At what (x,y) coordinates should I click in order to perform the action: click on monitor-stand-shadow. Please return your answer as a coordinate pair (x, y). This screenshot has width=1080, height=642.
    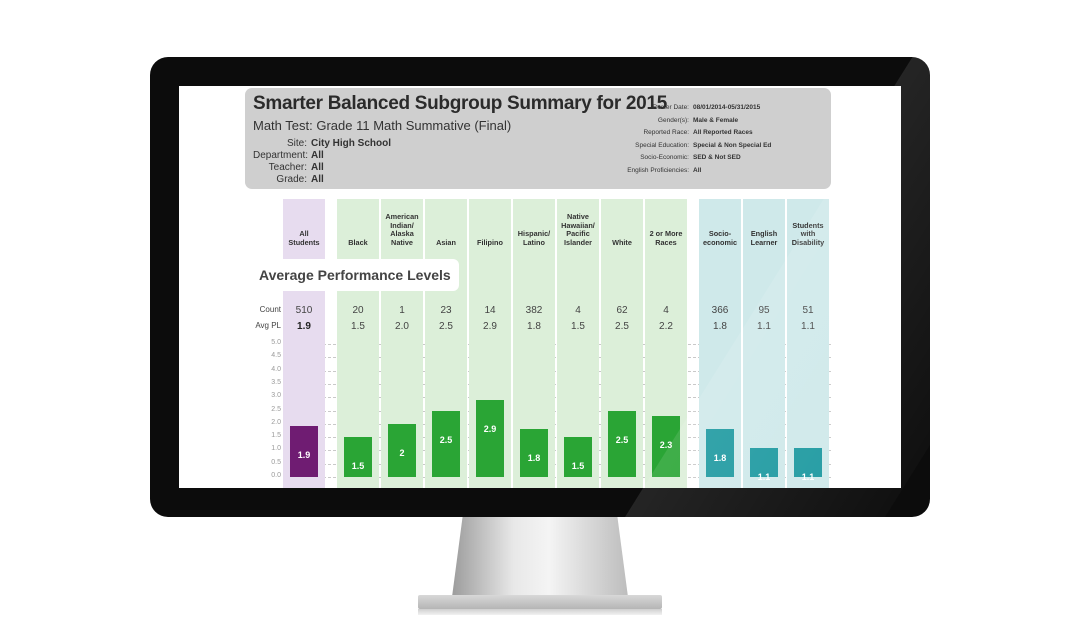
    Looking at the image, I should click on (540, 612).